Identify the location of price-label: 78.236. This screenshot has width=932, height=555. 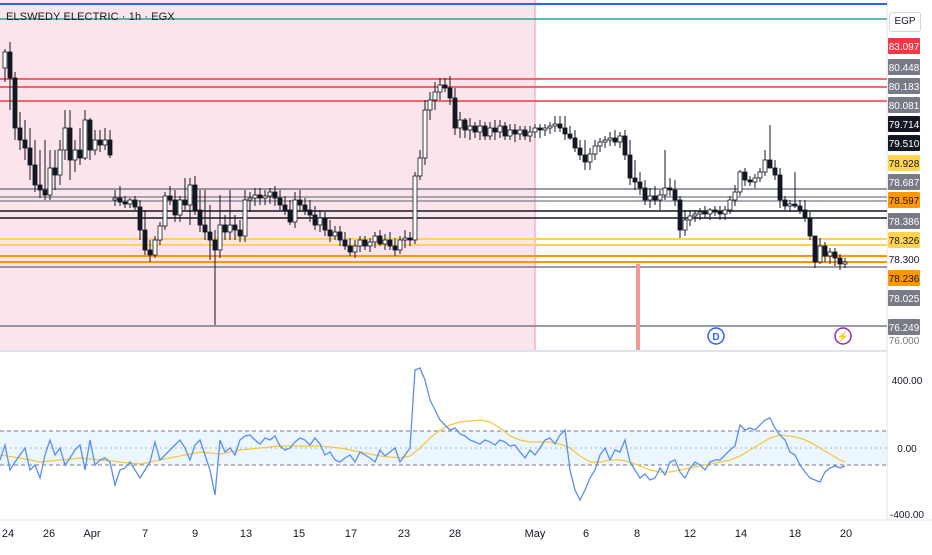
(904, 278).